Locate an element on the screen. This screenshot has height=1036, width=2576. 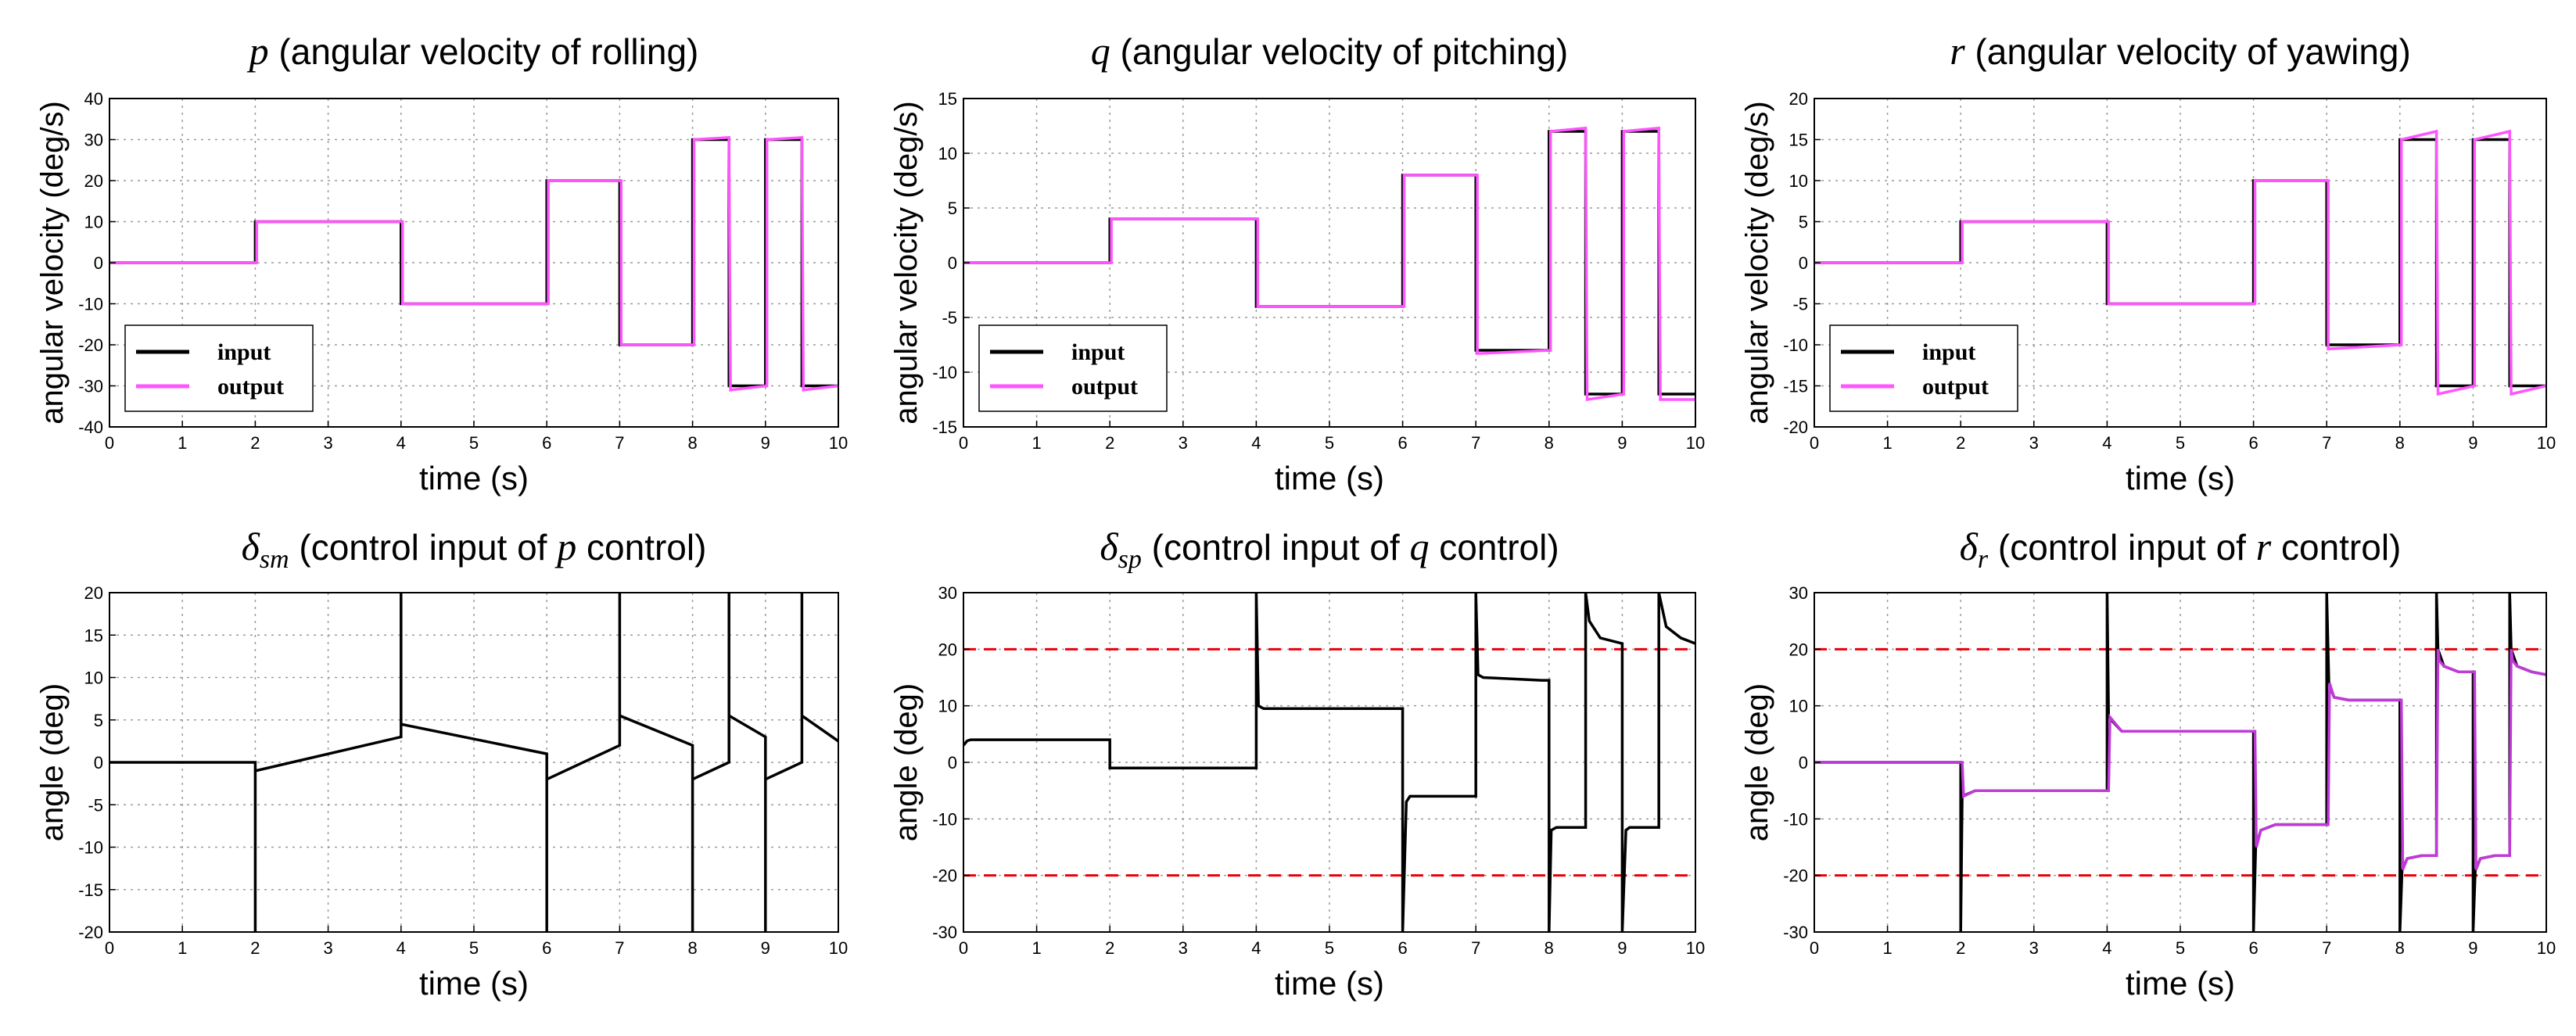
title-subscript: sp is located at coordinates (1130, 559).